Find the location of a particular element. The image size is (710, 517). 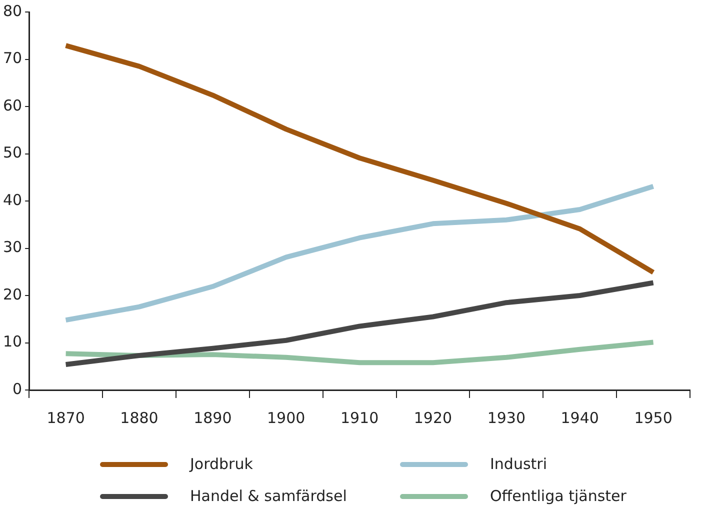

y-tick-label: 0 is located at coordinates (17, 389).